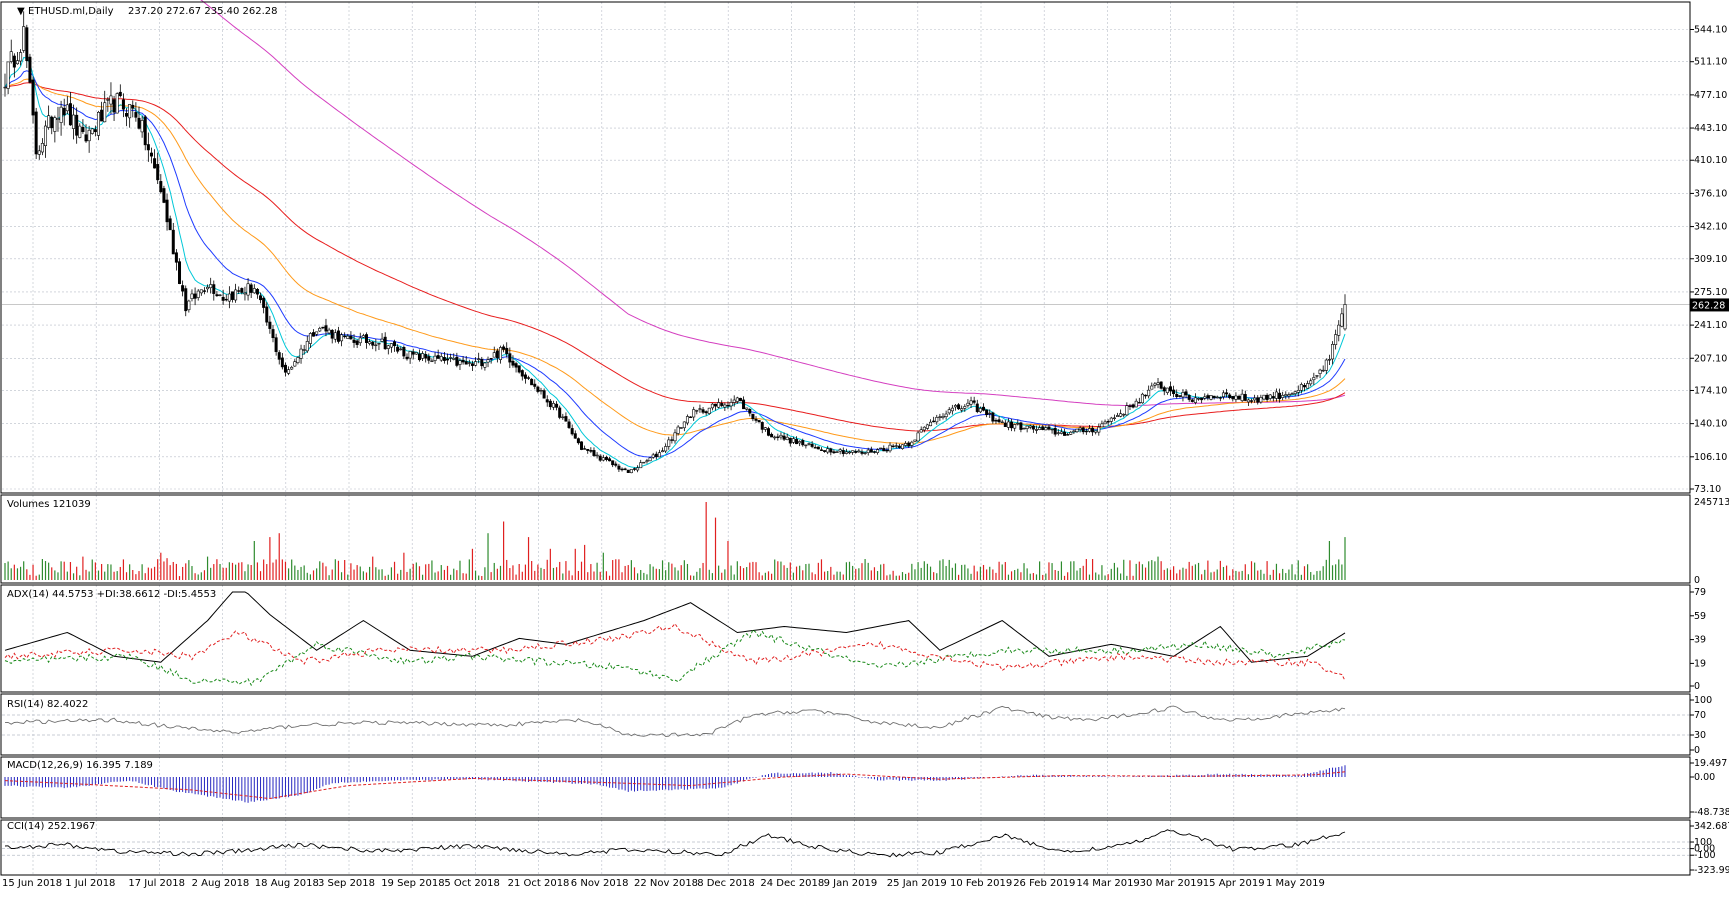 The width and height of the screenshot is (1729, 900). What do you see at coordinates (1710, 128) in the screenshot?
I see `price-tick-label: 443.10` at bounding box center [1710, 128].